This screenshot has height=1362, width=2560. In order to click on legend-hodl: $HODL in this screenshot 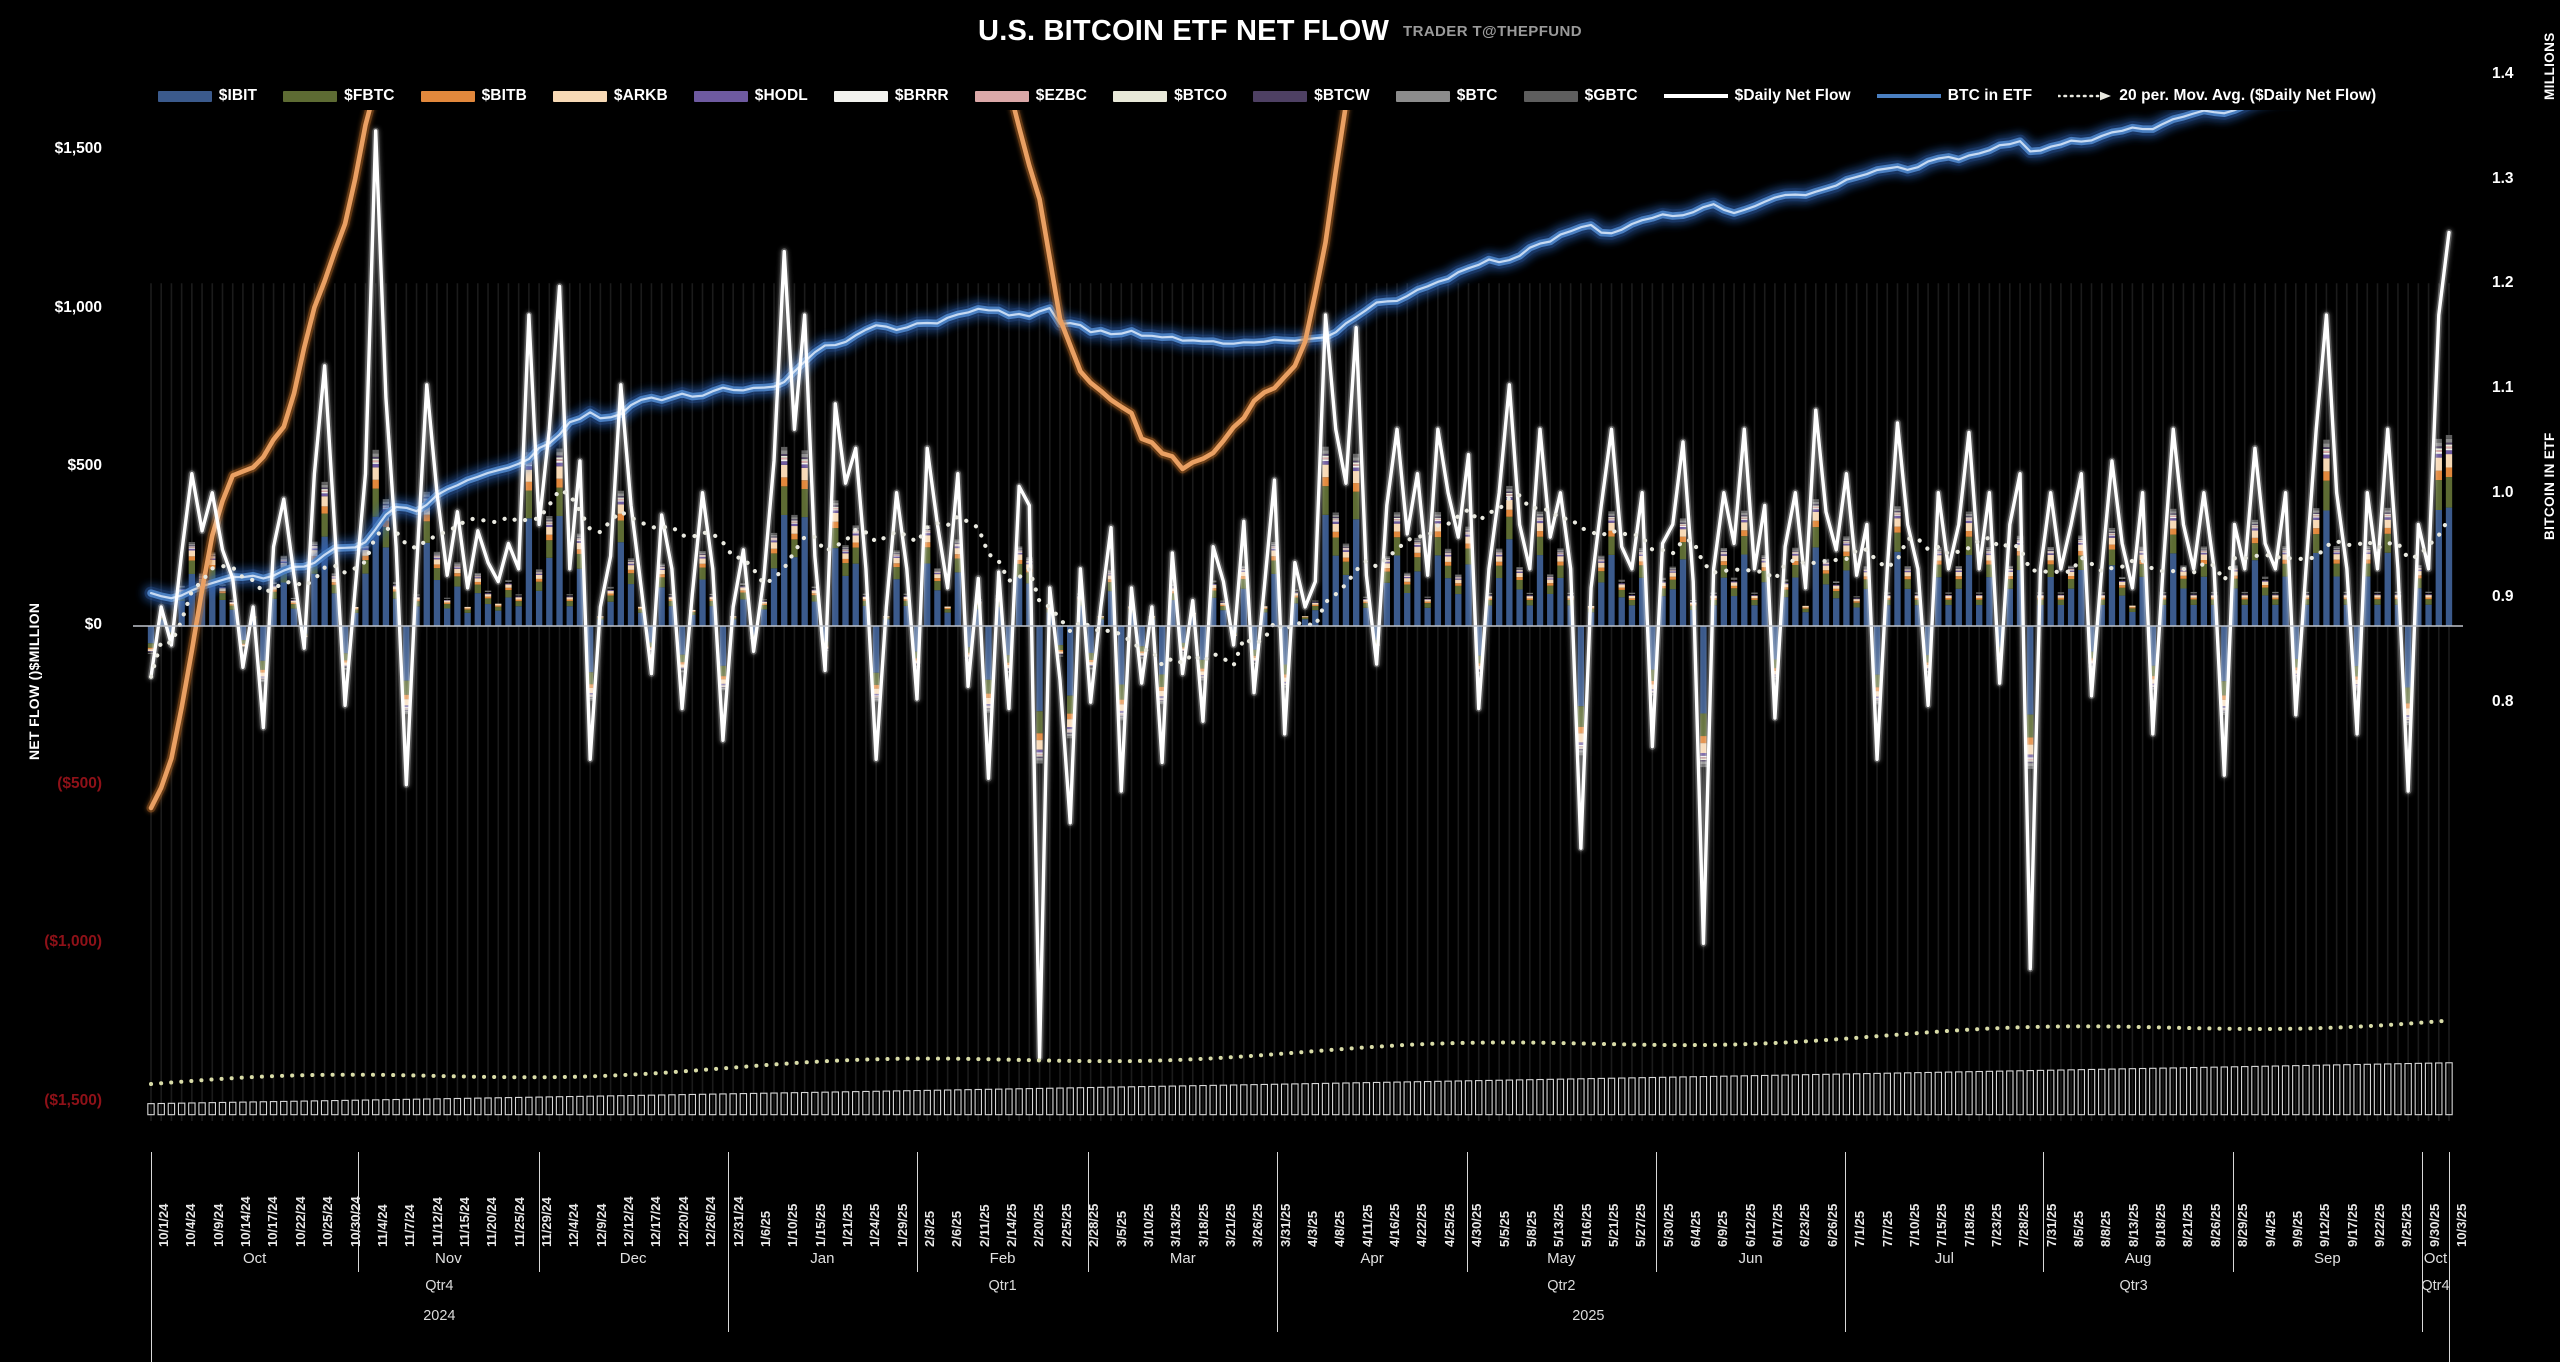, I will do `click(750, 96)`.